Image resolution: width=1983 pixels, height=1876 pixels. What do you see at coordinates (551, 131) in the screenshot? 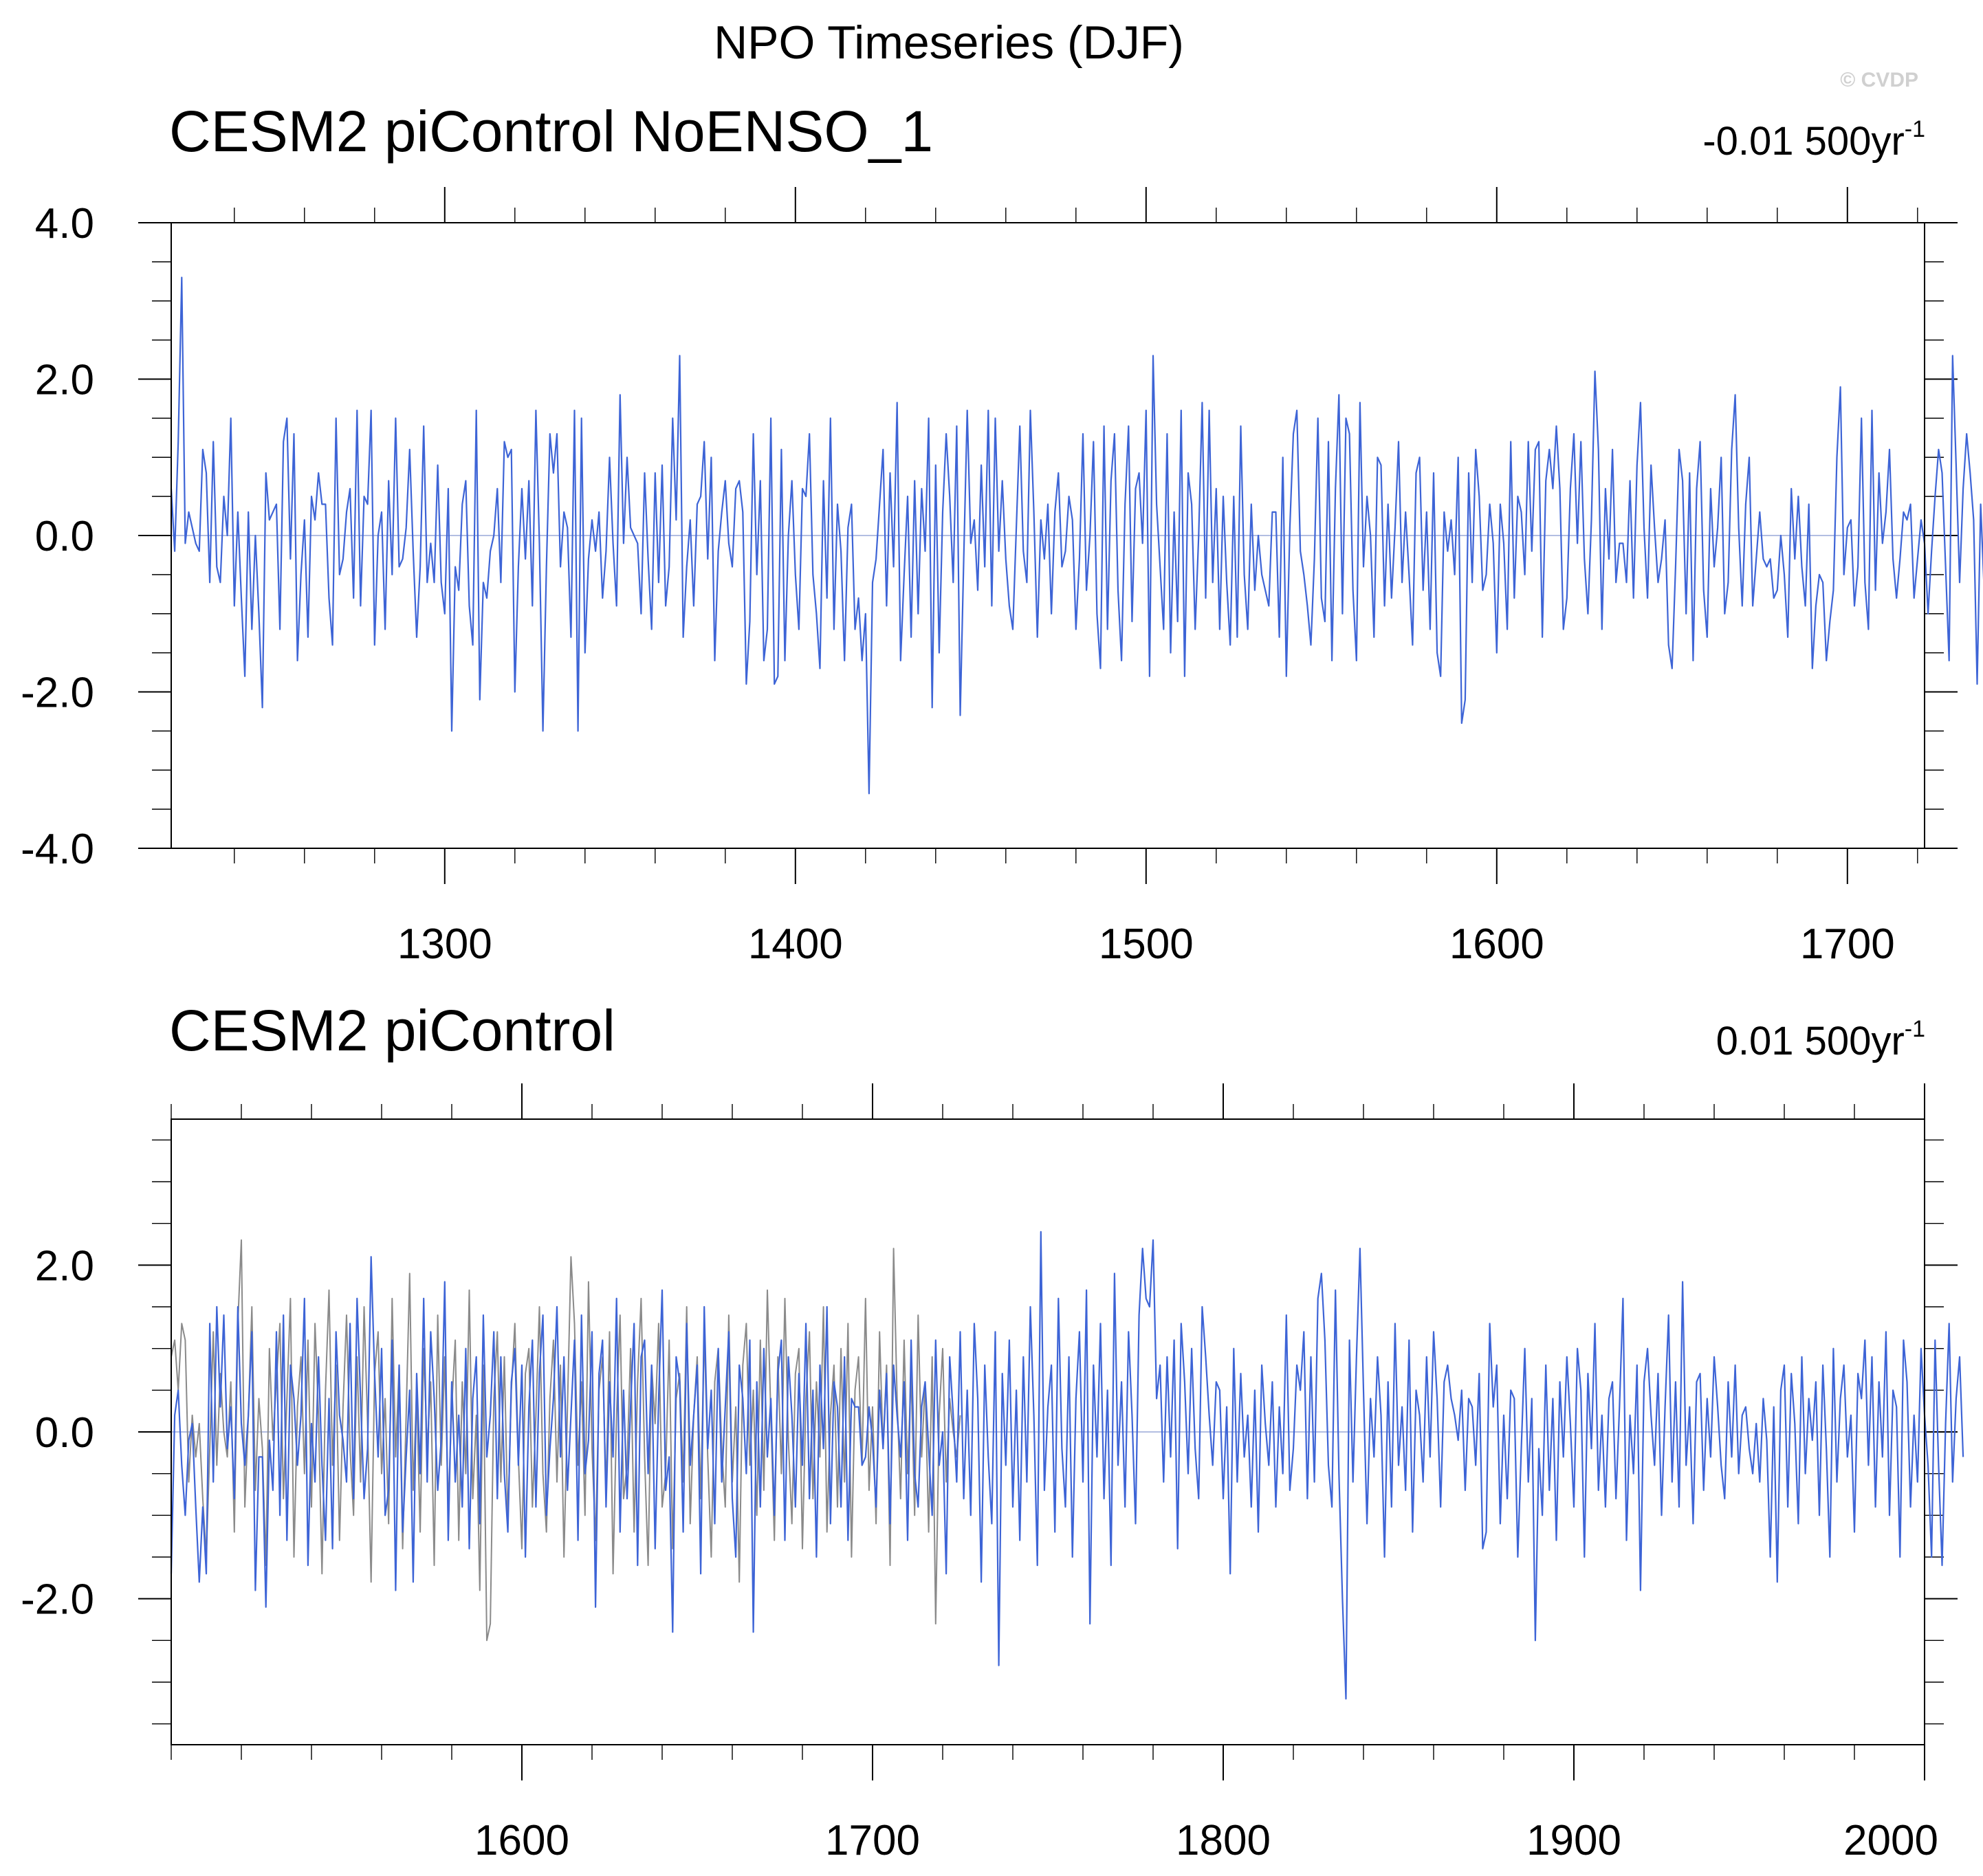
I see `panel-1-title: CESM2 piControl NoENSO_1` at bounding box center [551, 131].